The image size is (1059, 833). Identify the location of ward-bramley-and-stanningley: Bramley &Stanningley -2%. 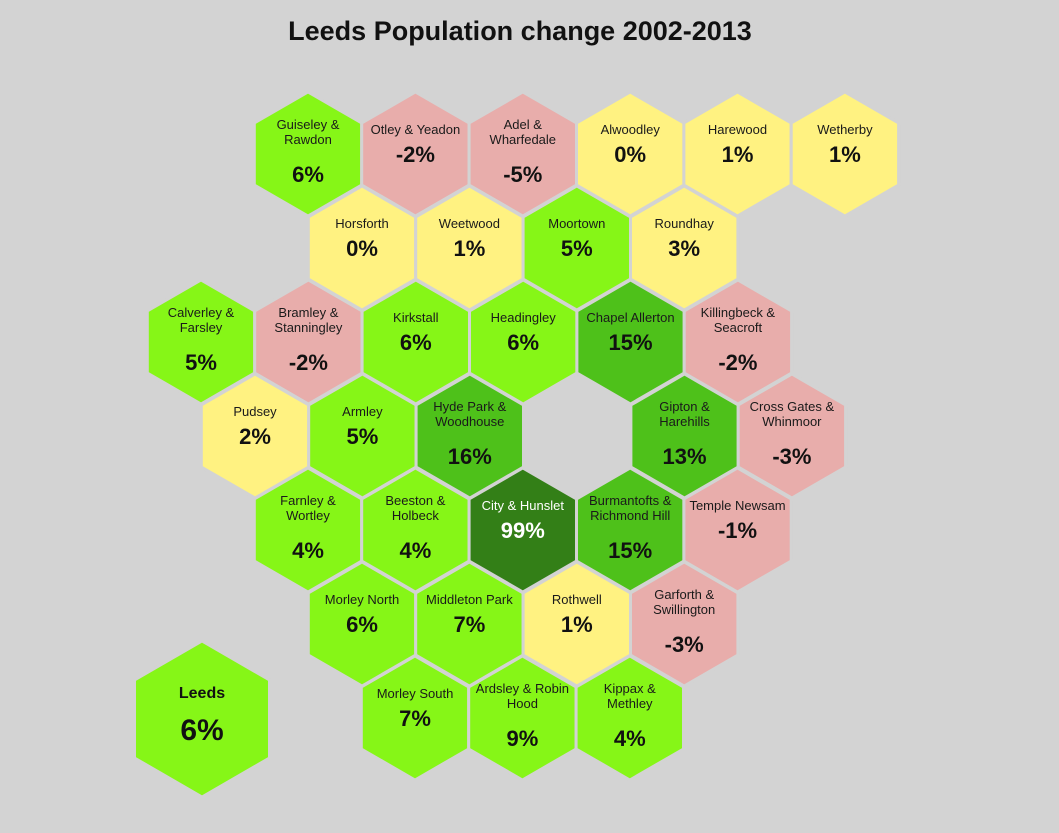
(308, 342).